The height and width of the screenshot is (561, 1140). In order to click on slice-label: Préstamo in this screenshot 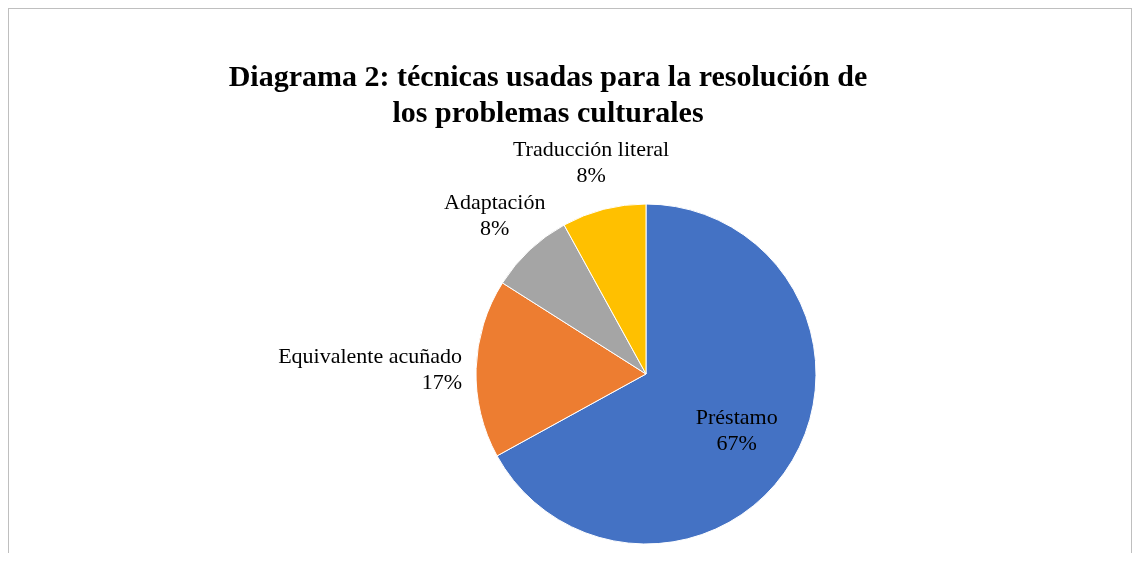, I will do `click(736, 416)`.